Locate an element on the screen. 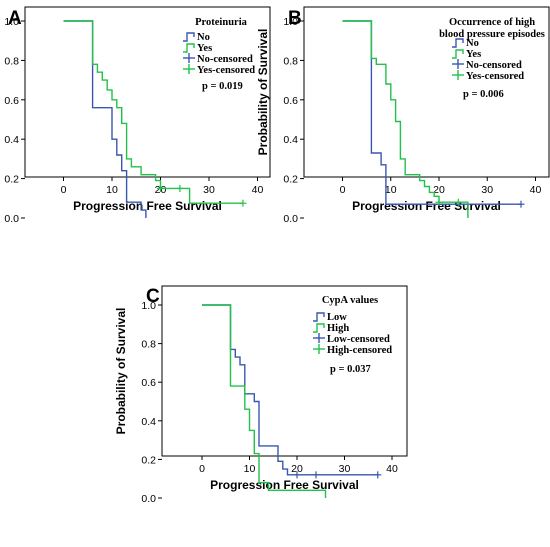 The image size is (550, 547). panel-letter: A is located at coordinates (15, 18).